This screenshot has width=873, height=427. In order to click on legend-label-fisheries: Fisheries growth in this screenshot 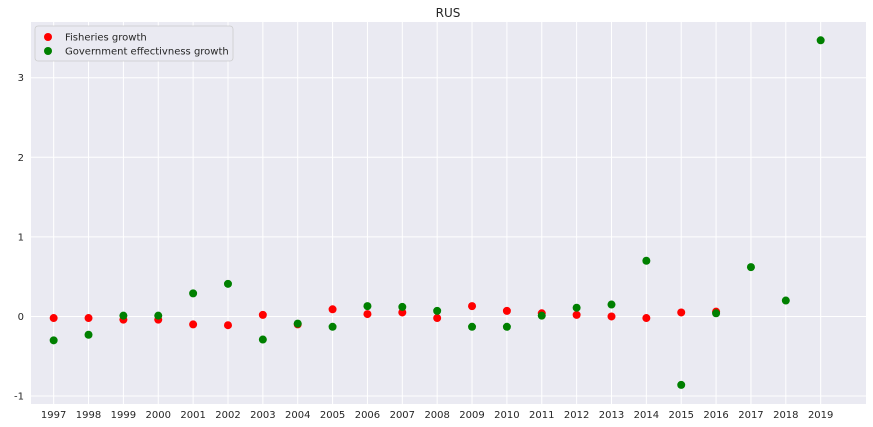, I will do `click(106, 38)`.